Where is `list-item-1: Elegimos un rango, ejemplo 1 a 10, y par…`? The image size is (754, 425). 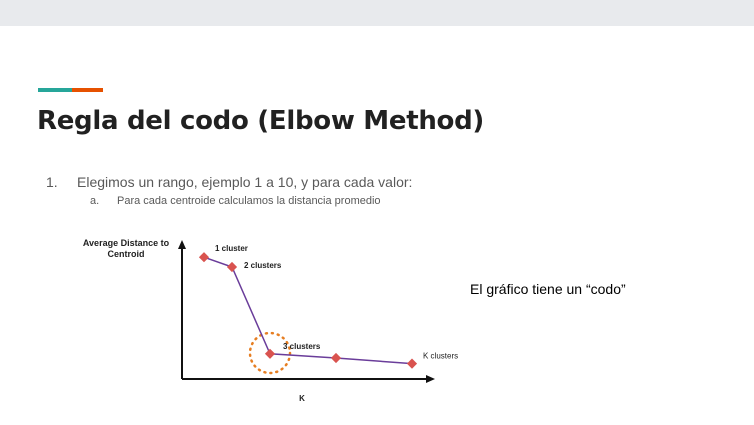 list-item-1: Elegimos un rango, ejemplo 1 a 10, y par… is located at coordinates (245, 182).